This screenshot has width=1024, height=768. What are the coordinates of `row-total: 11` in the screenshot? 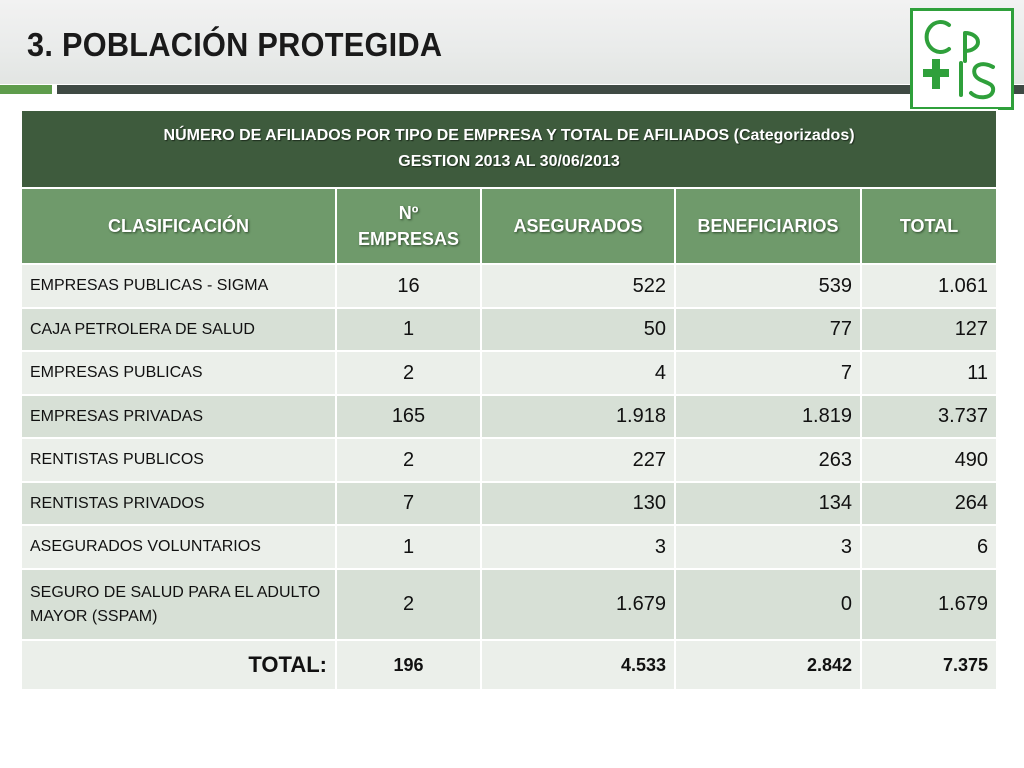 It's located at (929, 373).